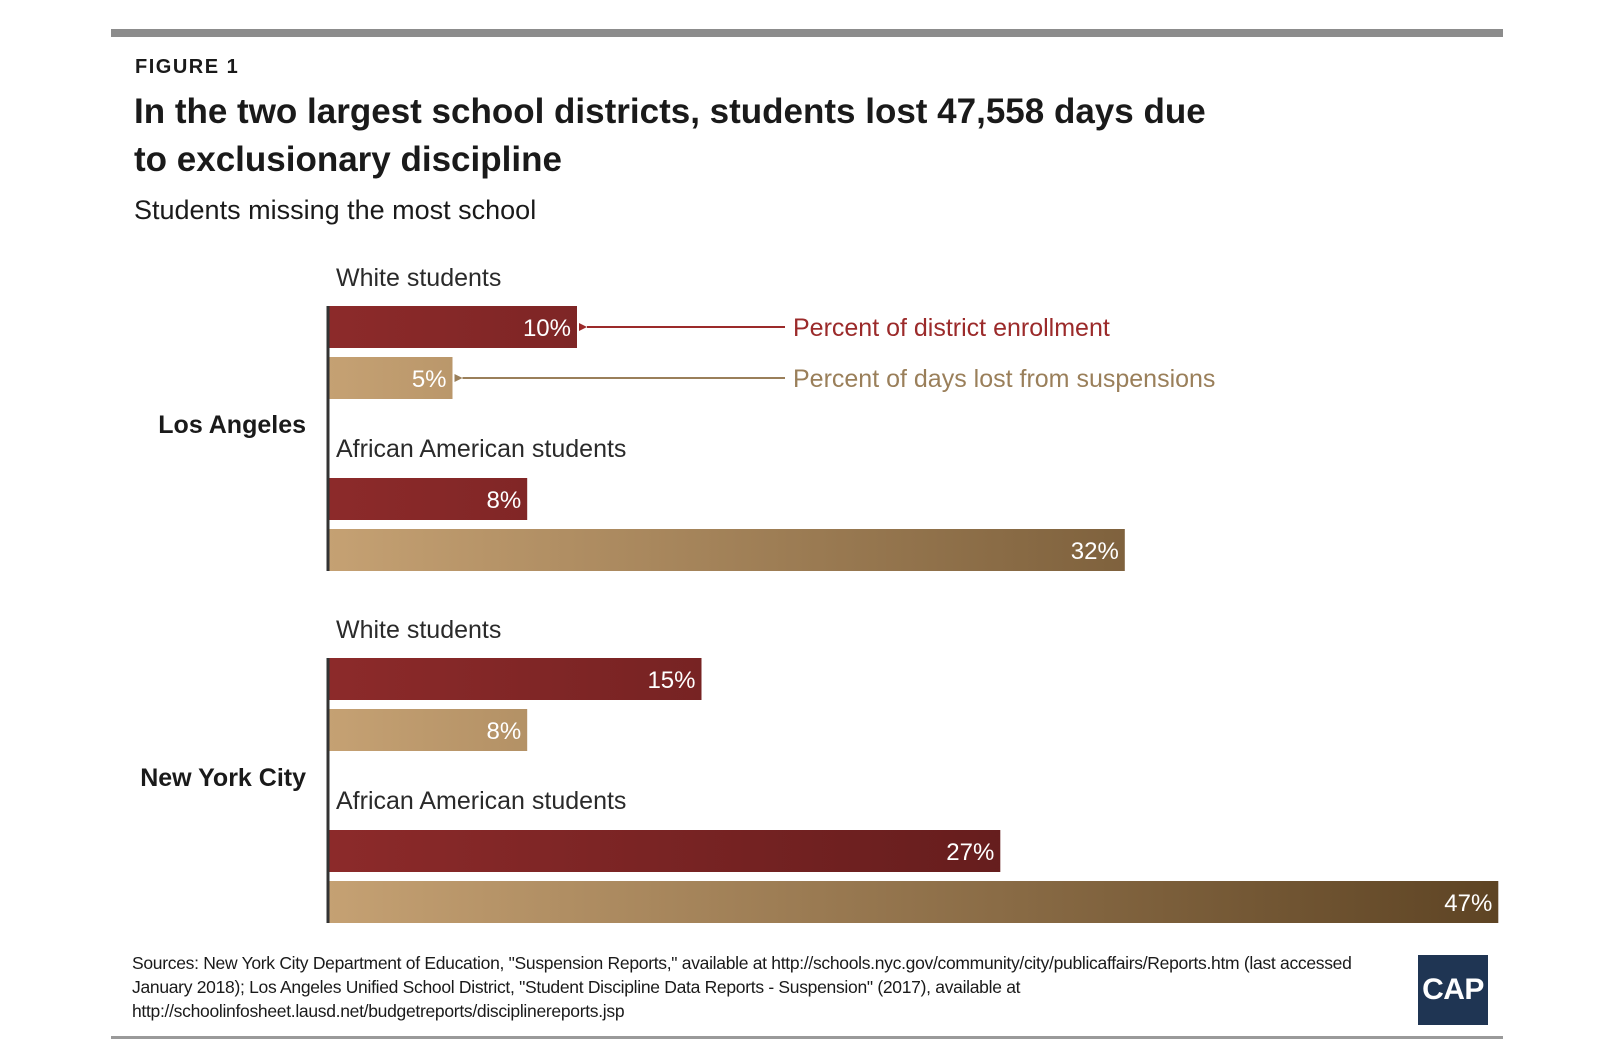  I want to click on bottom-rule, so click(807, 1037).